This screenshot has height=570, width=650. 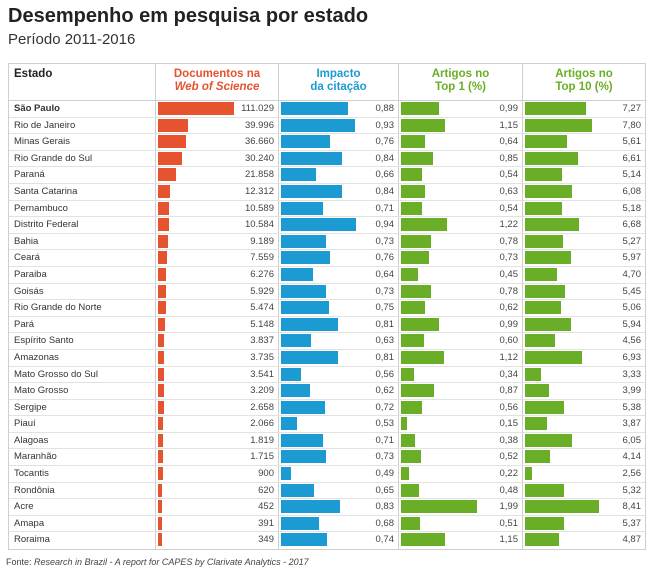 What do you see at coordinates (82, 175) in the screenshot?
I see `state-name: Paraná` at bounding box center [82, 175].